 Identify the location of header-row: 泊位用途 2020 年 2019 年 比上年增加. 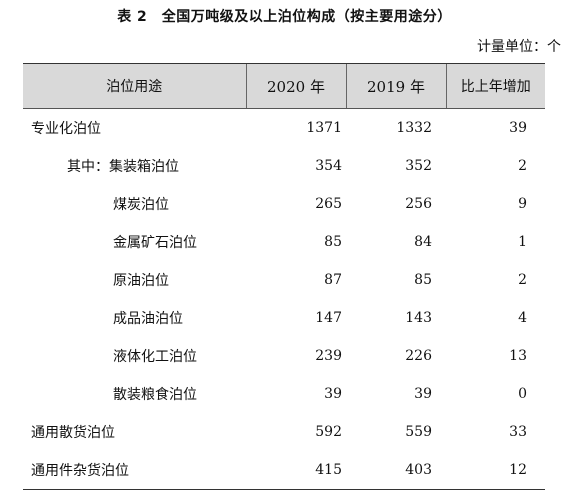
(284, 86).